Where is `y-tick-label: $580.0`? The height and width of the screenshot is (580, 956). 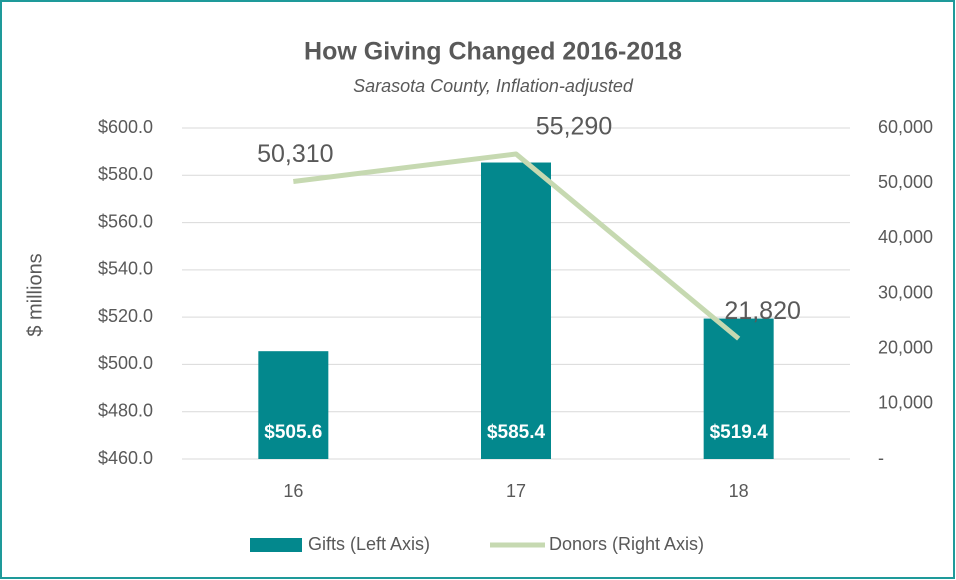 y-tick-label: $580.0 is located at coordinates (125, 174).